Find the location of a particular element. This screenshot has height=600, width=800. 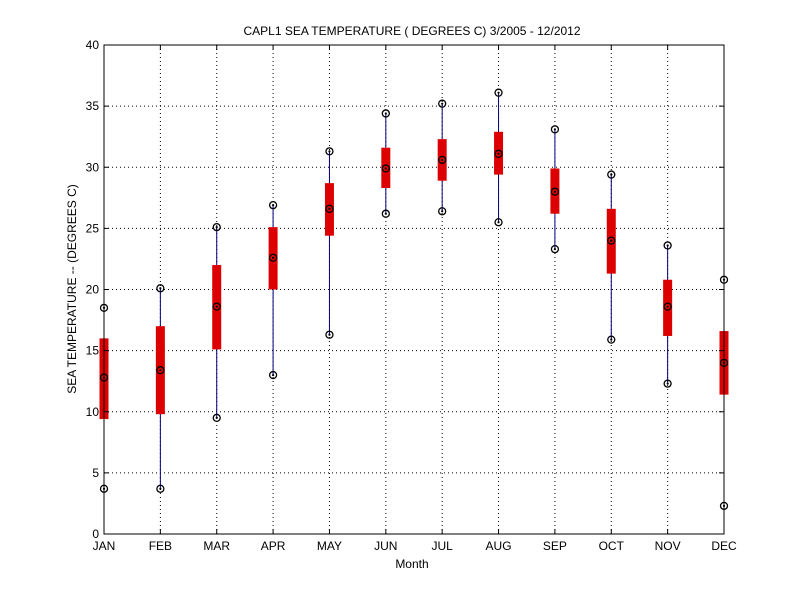

x-tick-label: MAR is located at coordinates (216, 546).